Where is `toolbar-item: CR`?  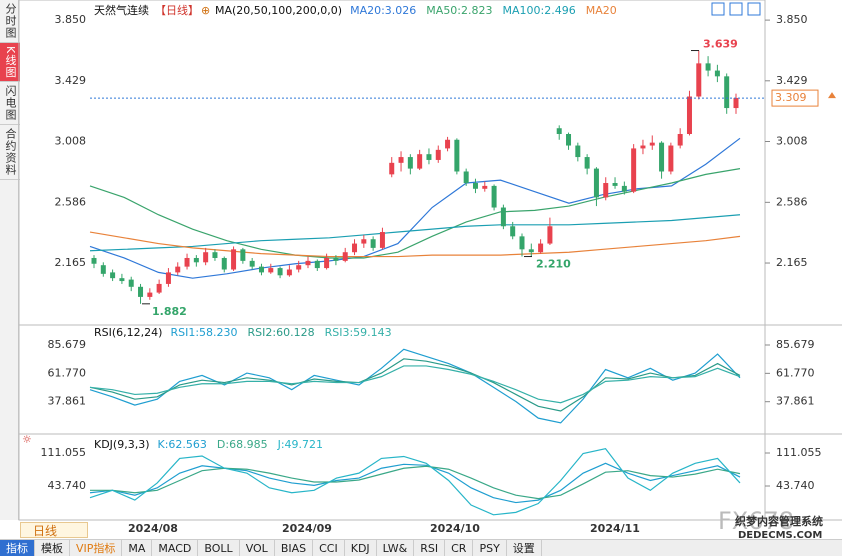 toolbar-item: CR is located at coordinates (459, 548).